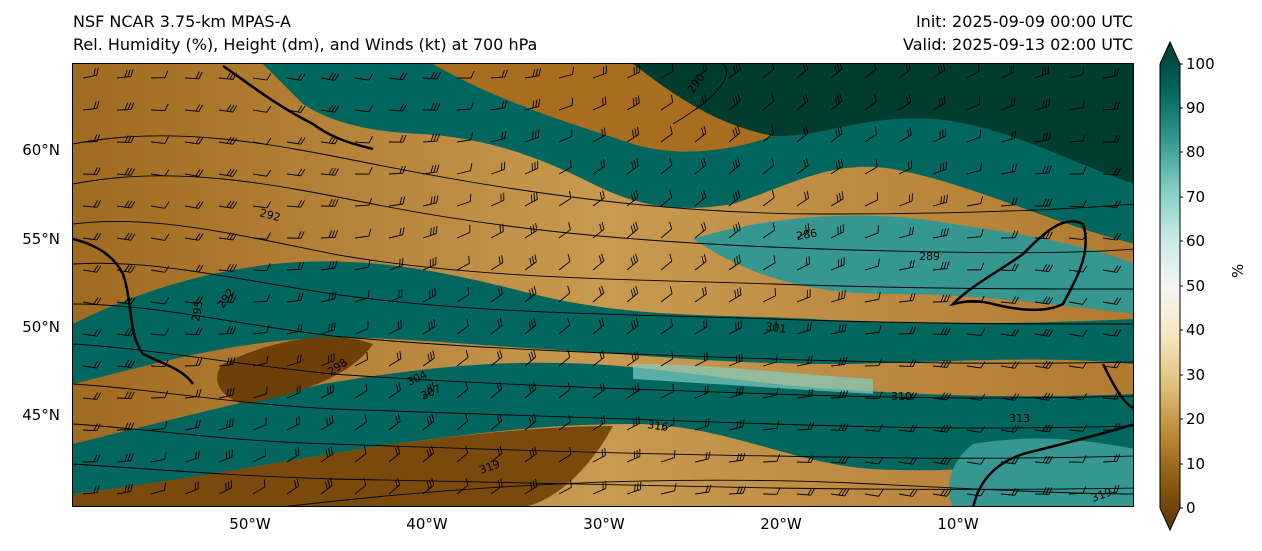  What do you see at coordinates (1017, 44) in the screenshot?
I see `valid-time: Valid: 2025-09-13 02:00 UTC` at bounding box center [1017, 44].